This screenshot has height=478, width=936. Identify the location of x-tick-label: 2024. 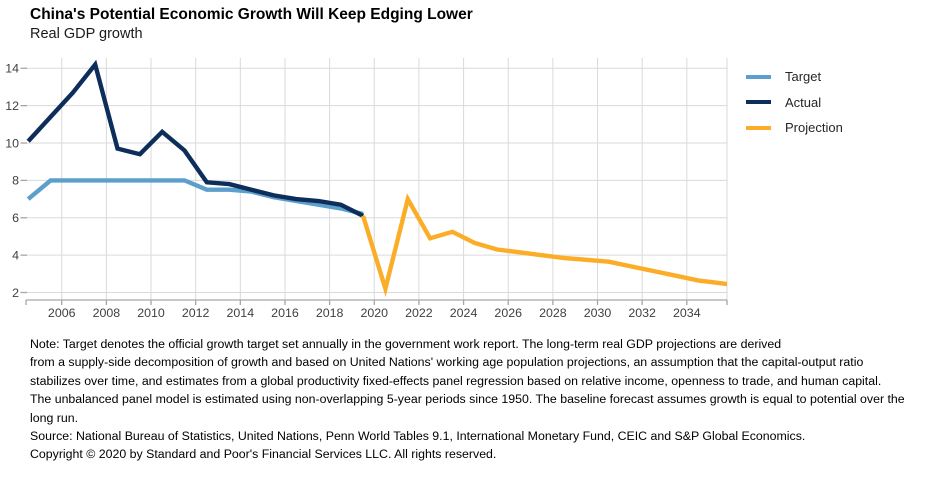
(464, 313).